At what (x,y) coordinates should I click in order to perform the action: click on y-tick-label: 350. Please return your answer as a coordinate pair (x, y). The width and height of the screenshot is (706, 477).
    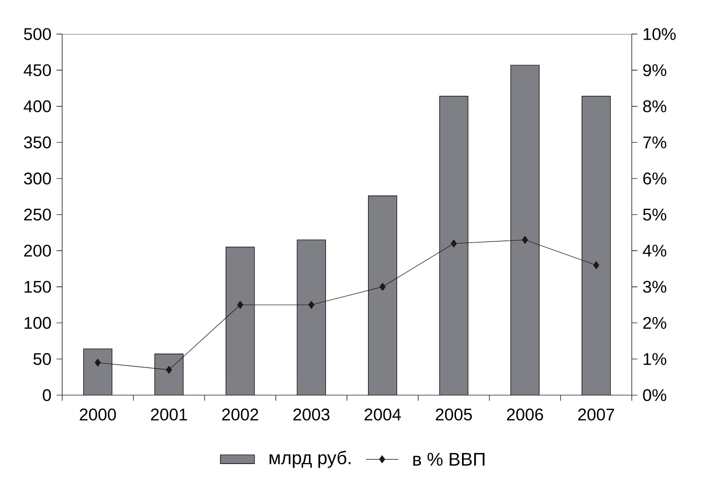
    Looking at the image, I should click on (37, 142).